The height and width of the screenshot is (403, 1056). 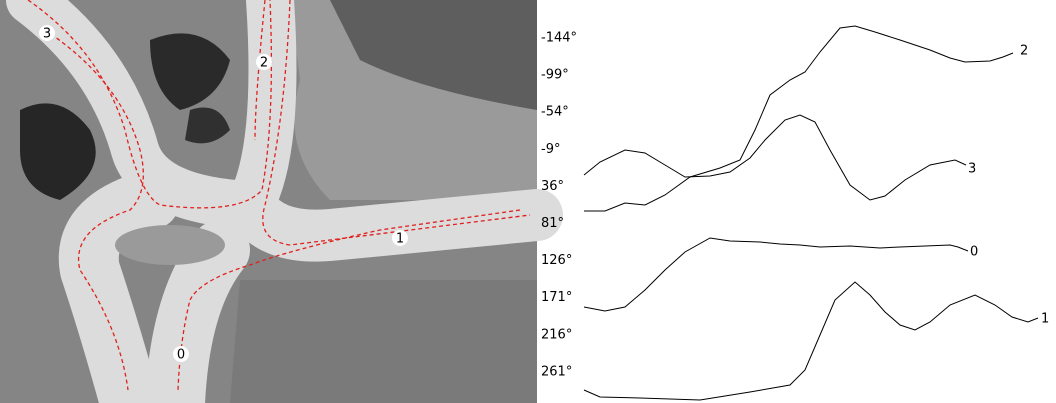 I want to click on curve-label: 0, so click(x=974, y=252).